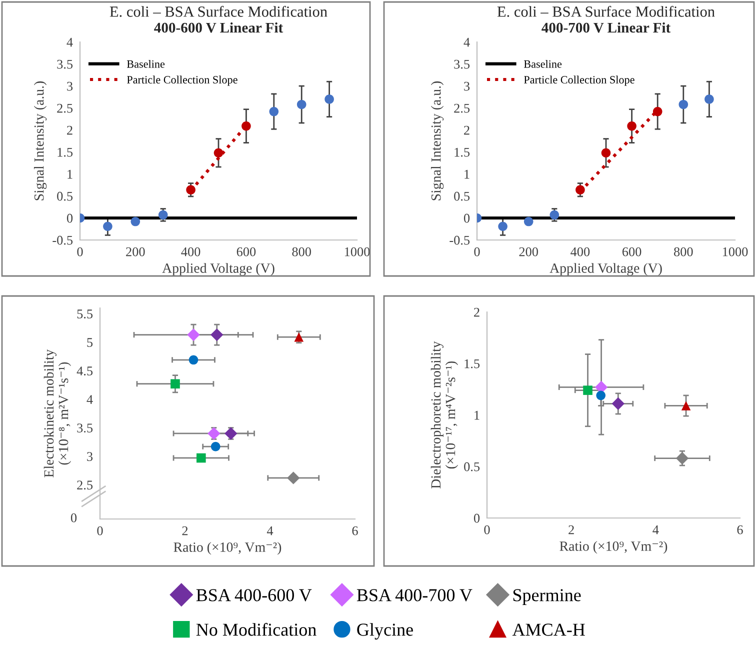 This screenshot has width=756, height=663. Describe the element at coordinates (256, 629) in the screenshot. I see `legend-label: No Modification` at that location.